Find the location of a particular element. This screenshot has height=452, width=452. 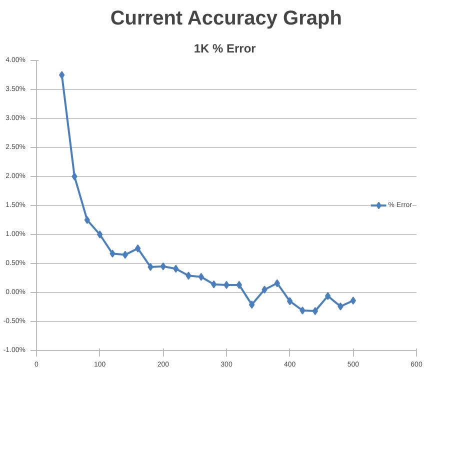

chart-subtitle: 1K % Error is located at coordinates (225, 49).